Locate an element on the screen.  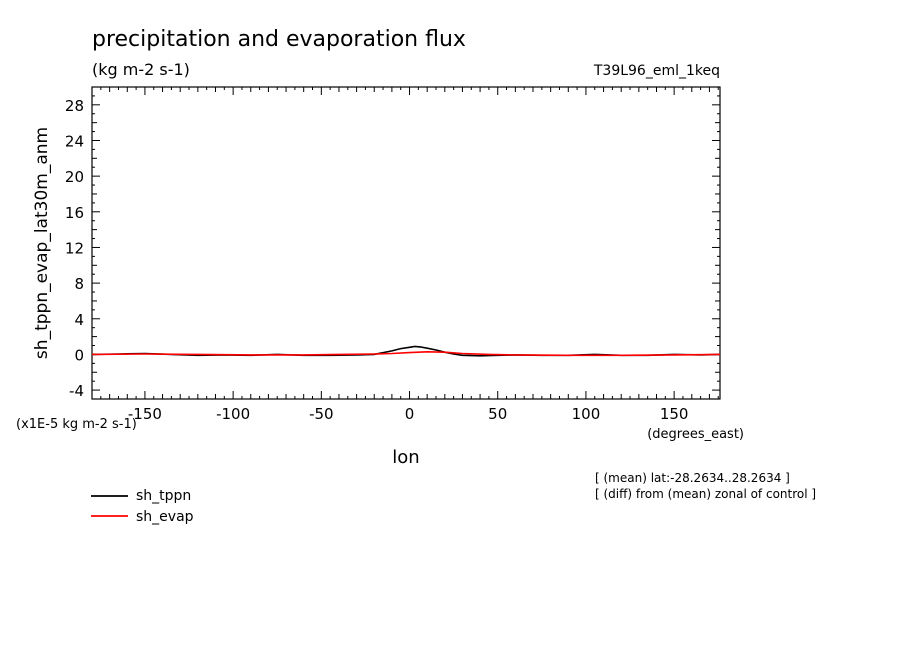
y-axis-label: sh_tppn_evap_lat30m_anm is located at coordinates (42, 243).